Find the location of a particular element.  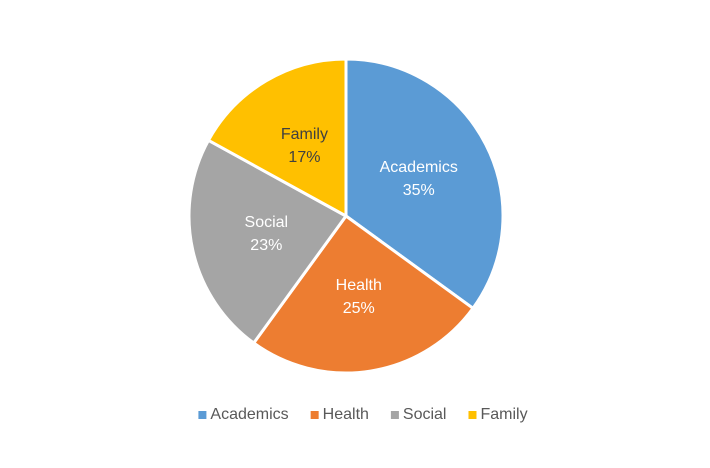

legend: Academics Health Social Family is located at coordinates (363, 414).